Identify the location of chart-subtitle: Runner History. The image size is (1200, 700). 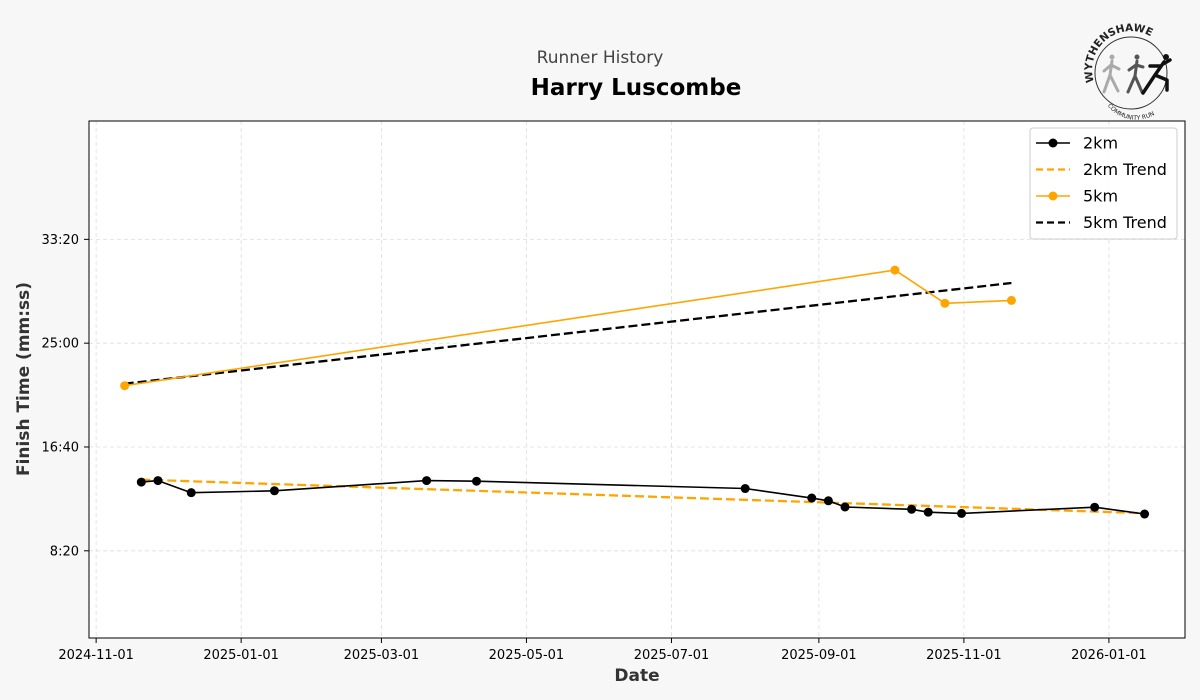
(600, 58).